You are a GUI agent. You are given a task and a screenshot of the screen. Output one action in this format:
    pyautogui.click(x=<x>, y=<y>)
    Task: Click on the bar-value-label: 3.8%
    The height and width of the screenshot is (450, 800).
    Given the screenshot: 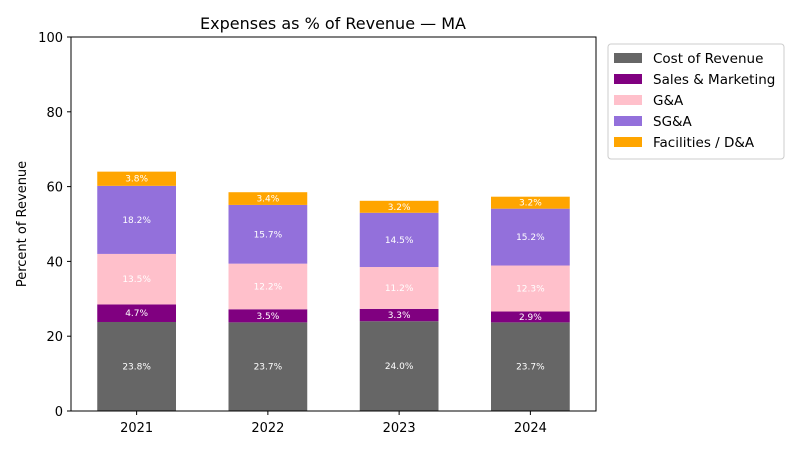 What is the action you would take?
    pyautogui.click(x=136, y=180)
    